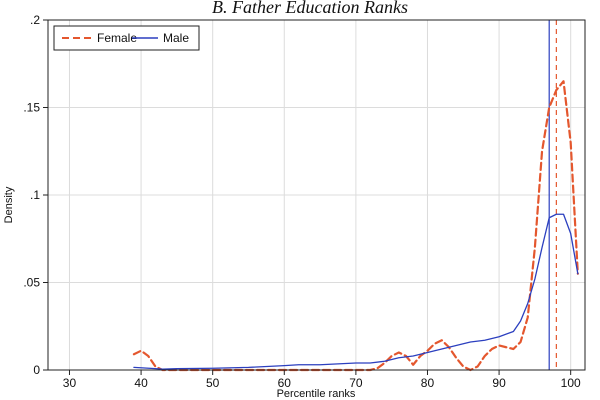 The image size is (600, 400). Describe the element at coordinates (552, 195) in the screenshot. I see `reference-lines` at that location.